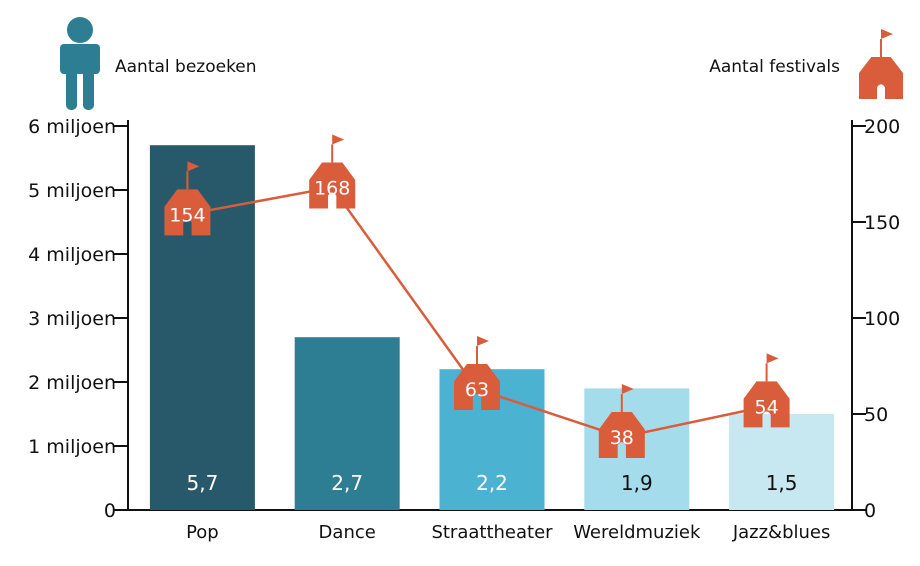  Describe the element at coordinates (72, 191) in the screenshot. I see `left-tick-label: 5 miljoen` at that location.